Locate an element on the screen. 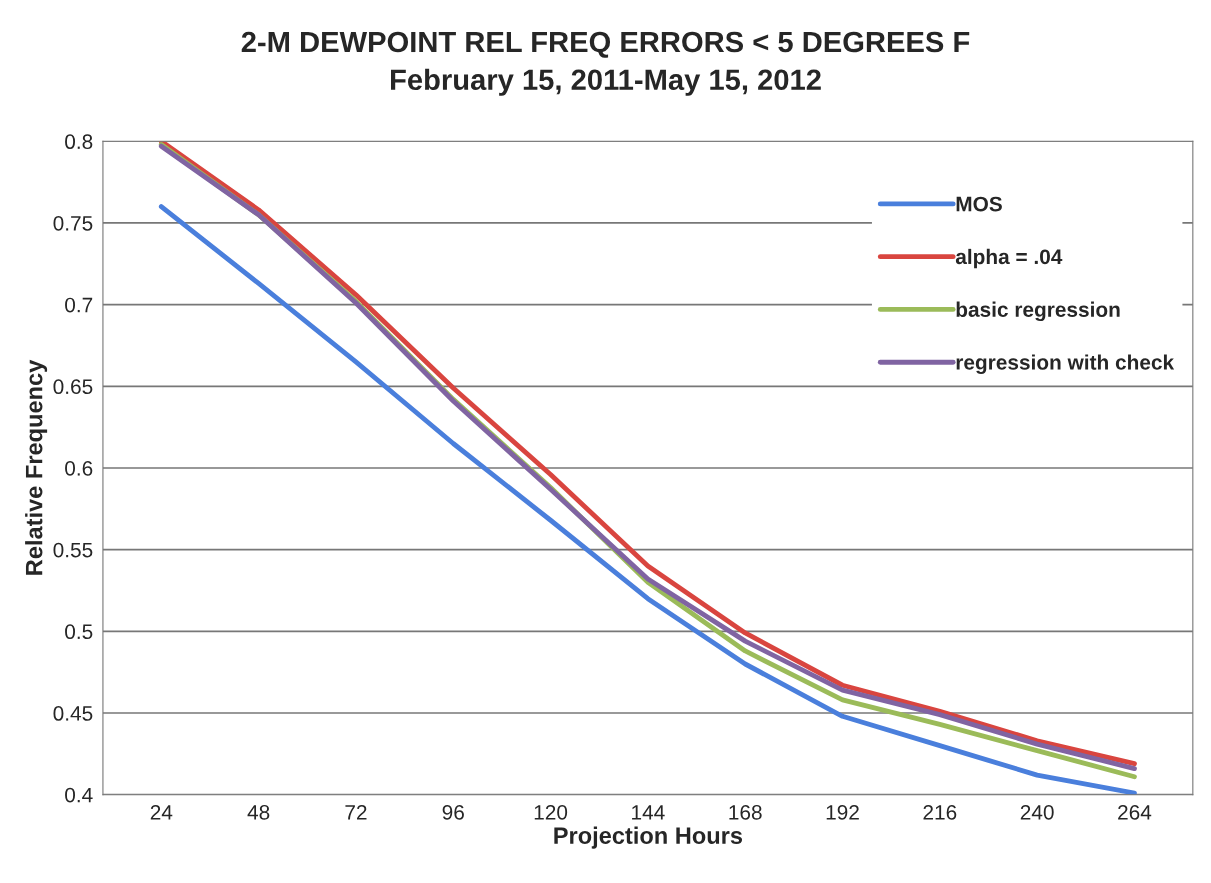 This screenshot has width=1211, height=883. x-tick-label: 216 is located at coordinates (940, 812).